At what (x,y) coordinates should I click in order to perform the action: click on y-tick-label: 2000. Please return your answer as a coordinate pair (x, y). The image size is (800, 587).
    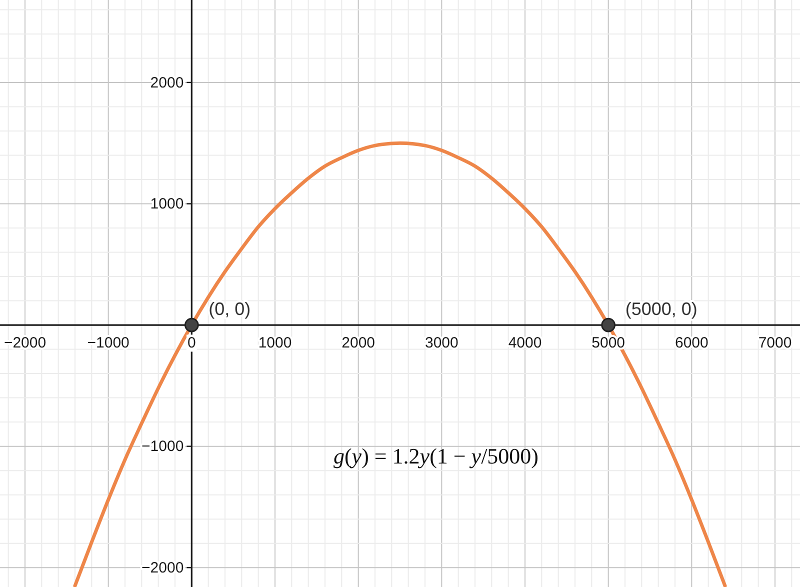
    Looking at the image, I should click on (167, 83).